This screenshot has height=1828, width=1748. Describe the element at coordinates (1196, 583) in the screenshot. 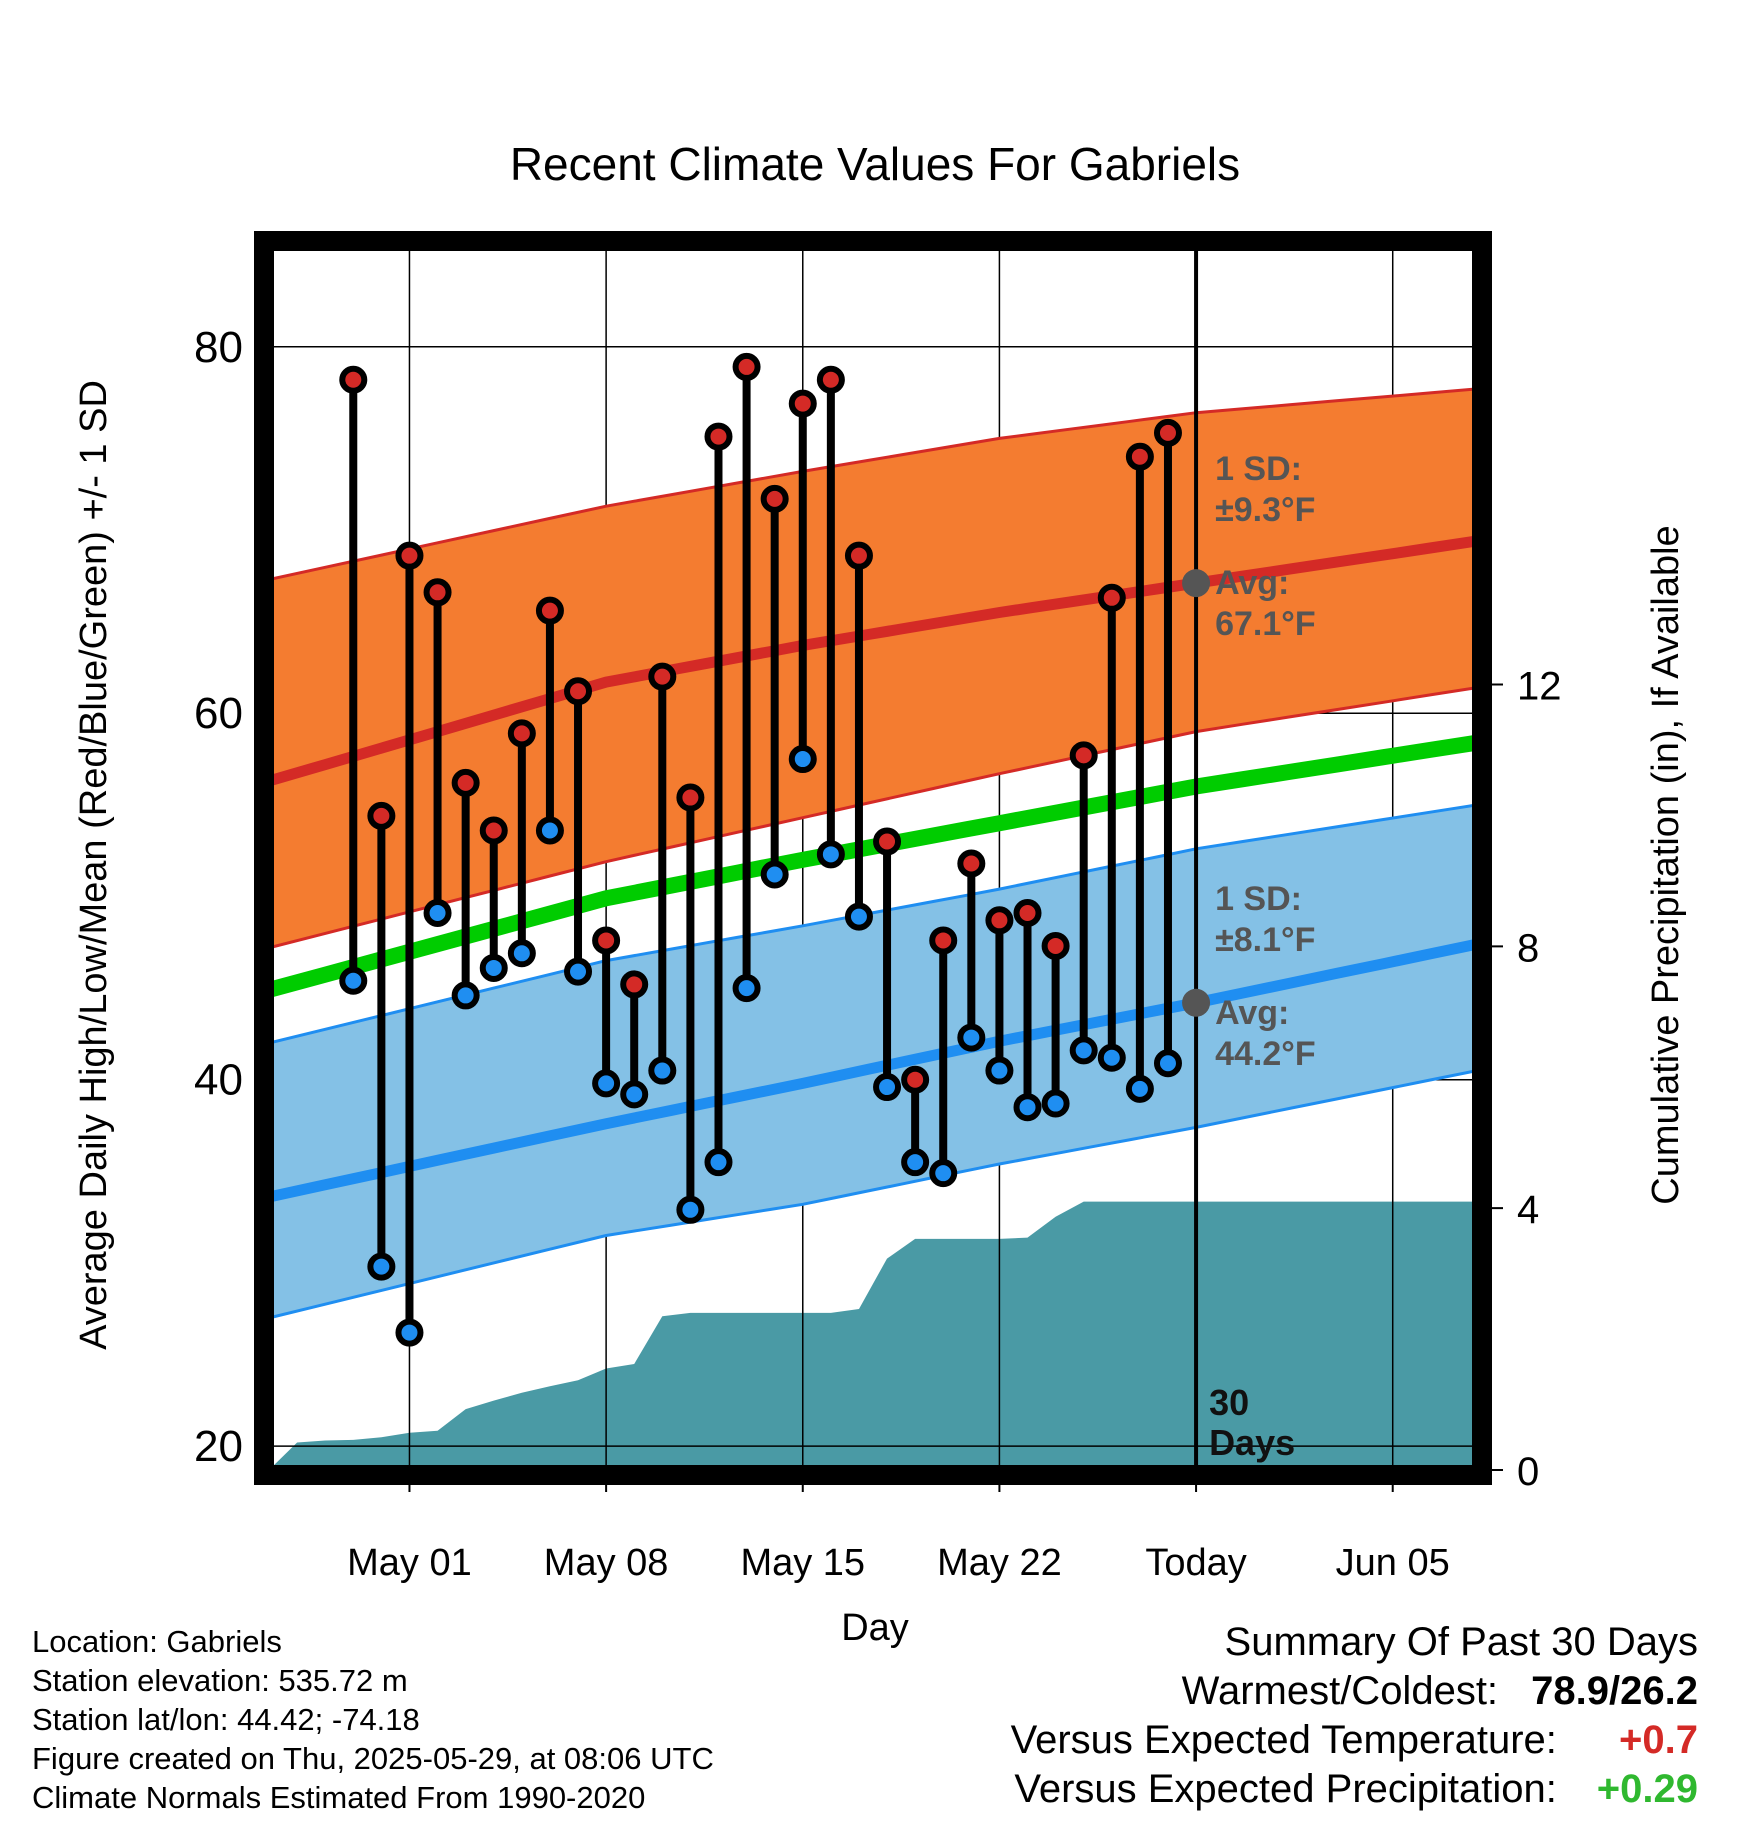

I see `high-avg-marker` at that location.